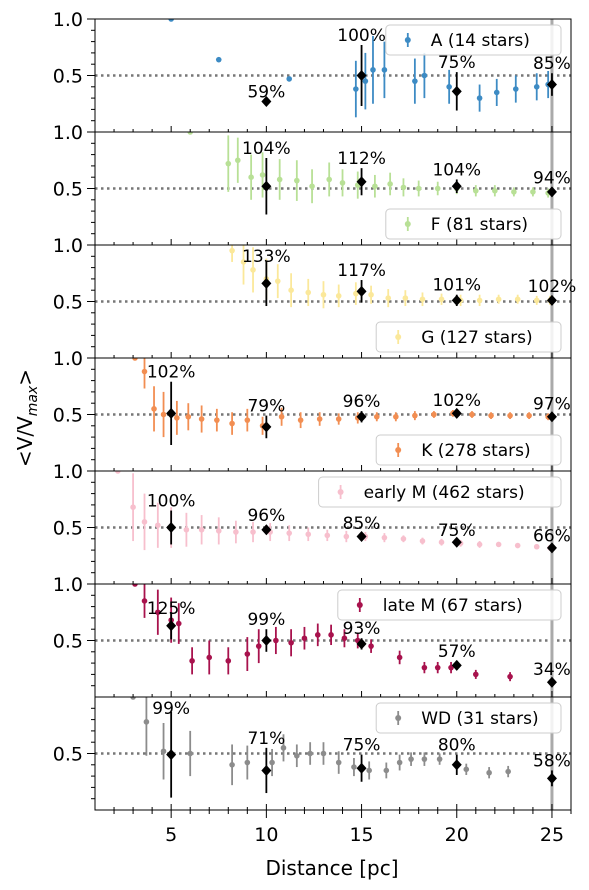 Image resolution: width=589 pixels, height=890 pixels. I want to click on x-axis-label: Distance [pc], so click(331, 868).